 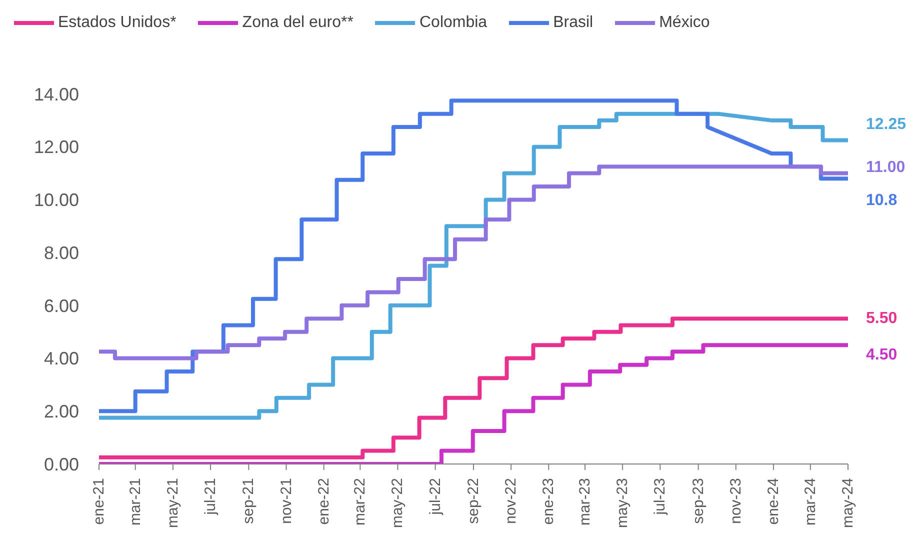 I want to click on x-tick-label: ene-21, so click(x=99, y=501).